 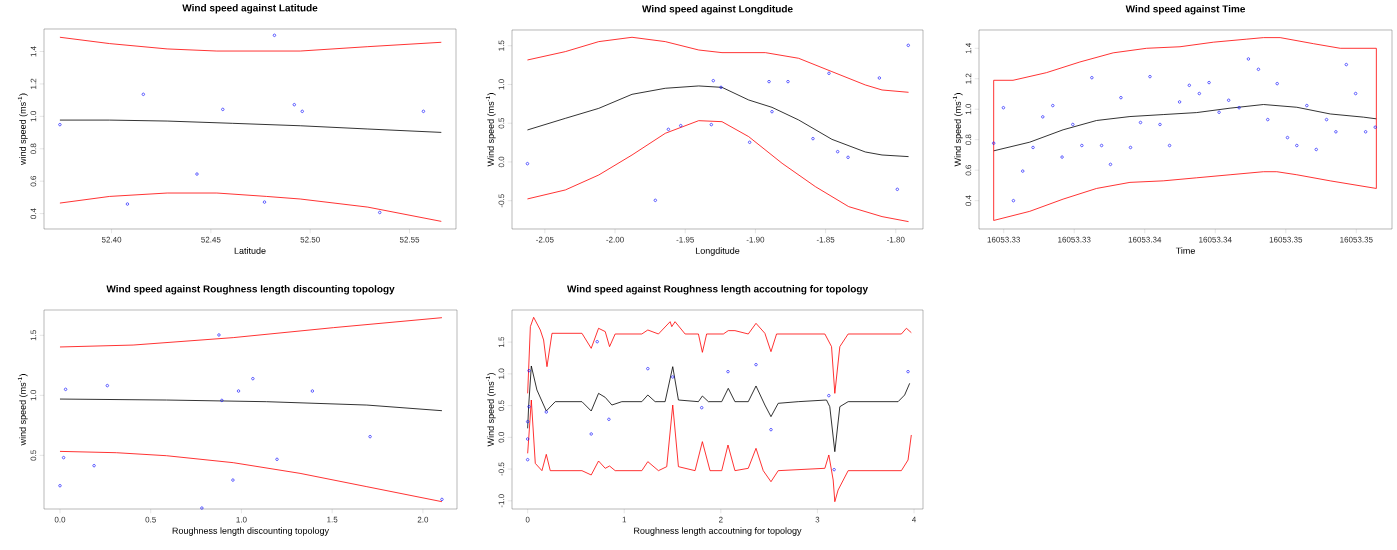 What do you see at coordinates (817, 519) in the screenshot?
I see `x-tick-label: 3` at bounding box center [817, 519].